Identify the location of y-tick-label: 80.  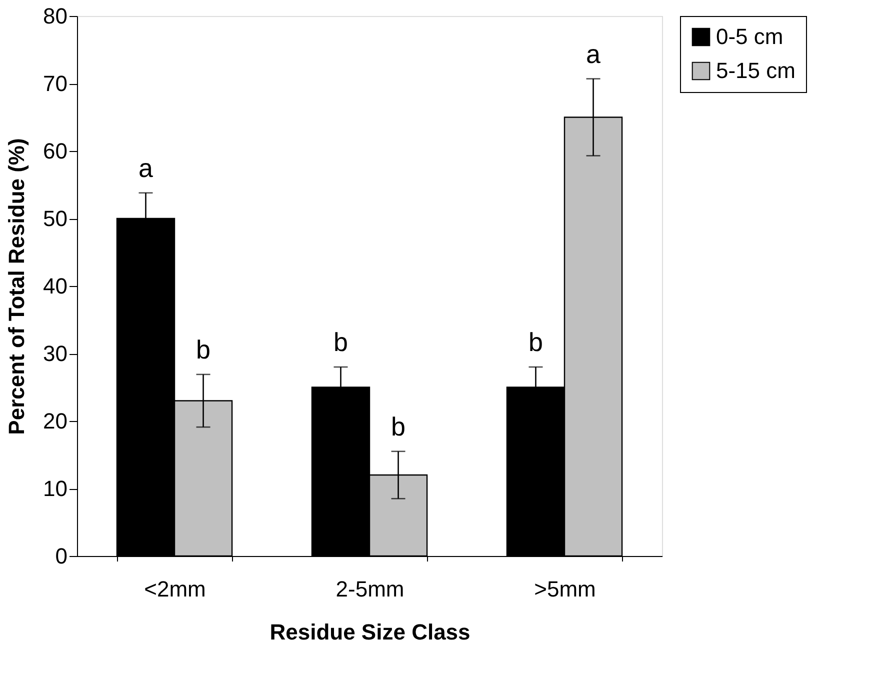
(55, 16).